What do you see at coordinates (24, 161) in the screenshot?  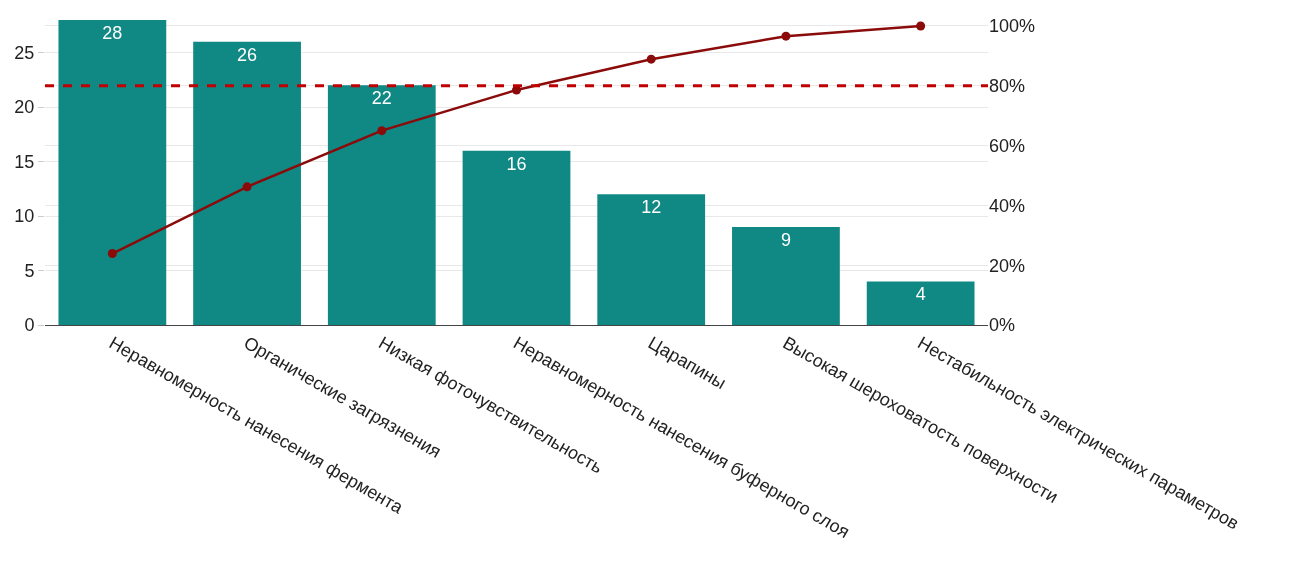 I see `y-tick-label: 15` at bounding box center [24, 161].